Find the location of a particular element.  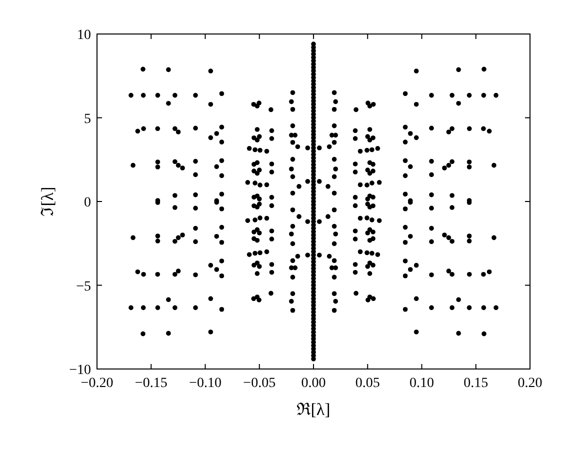

y-axis-title: ℑ[λ] is located at coordinates (47, 201).